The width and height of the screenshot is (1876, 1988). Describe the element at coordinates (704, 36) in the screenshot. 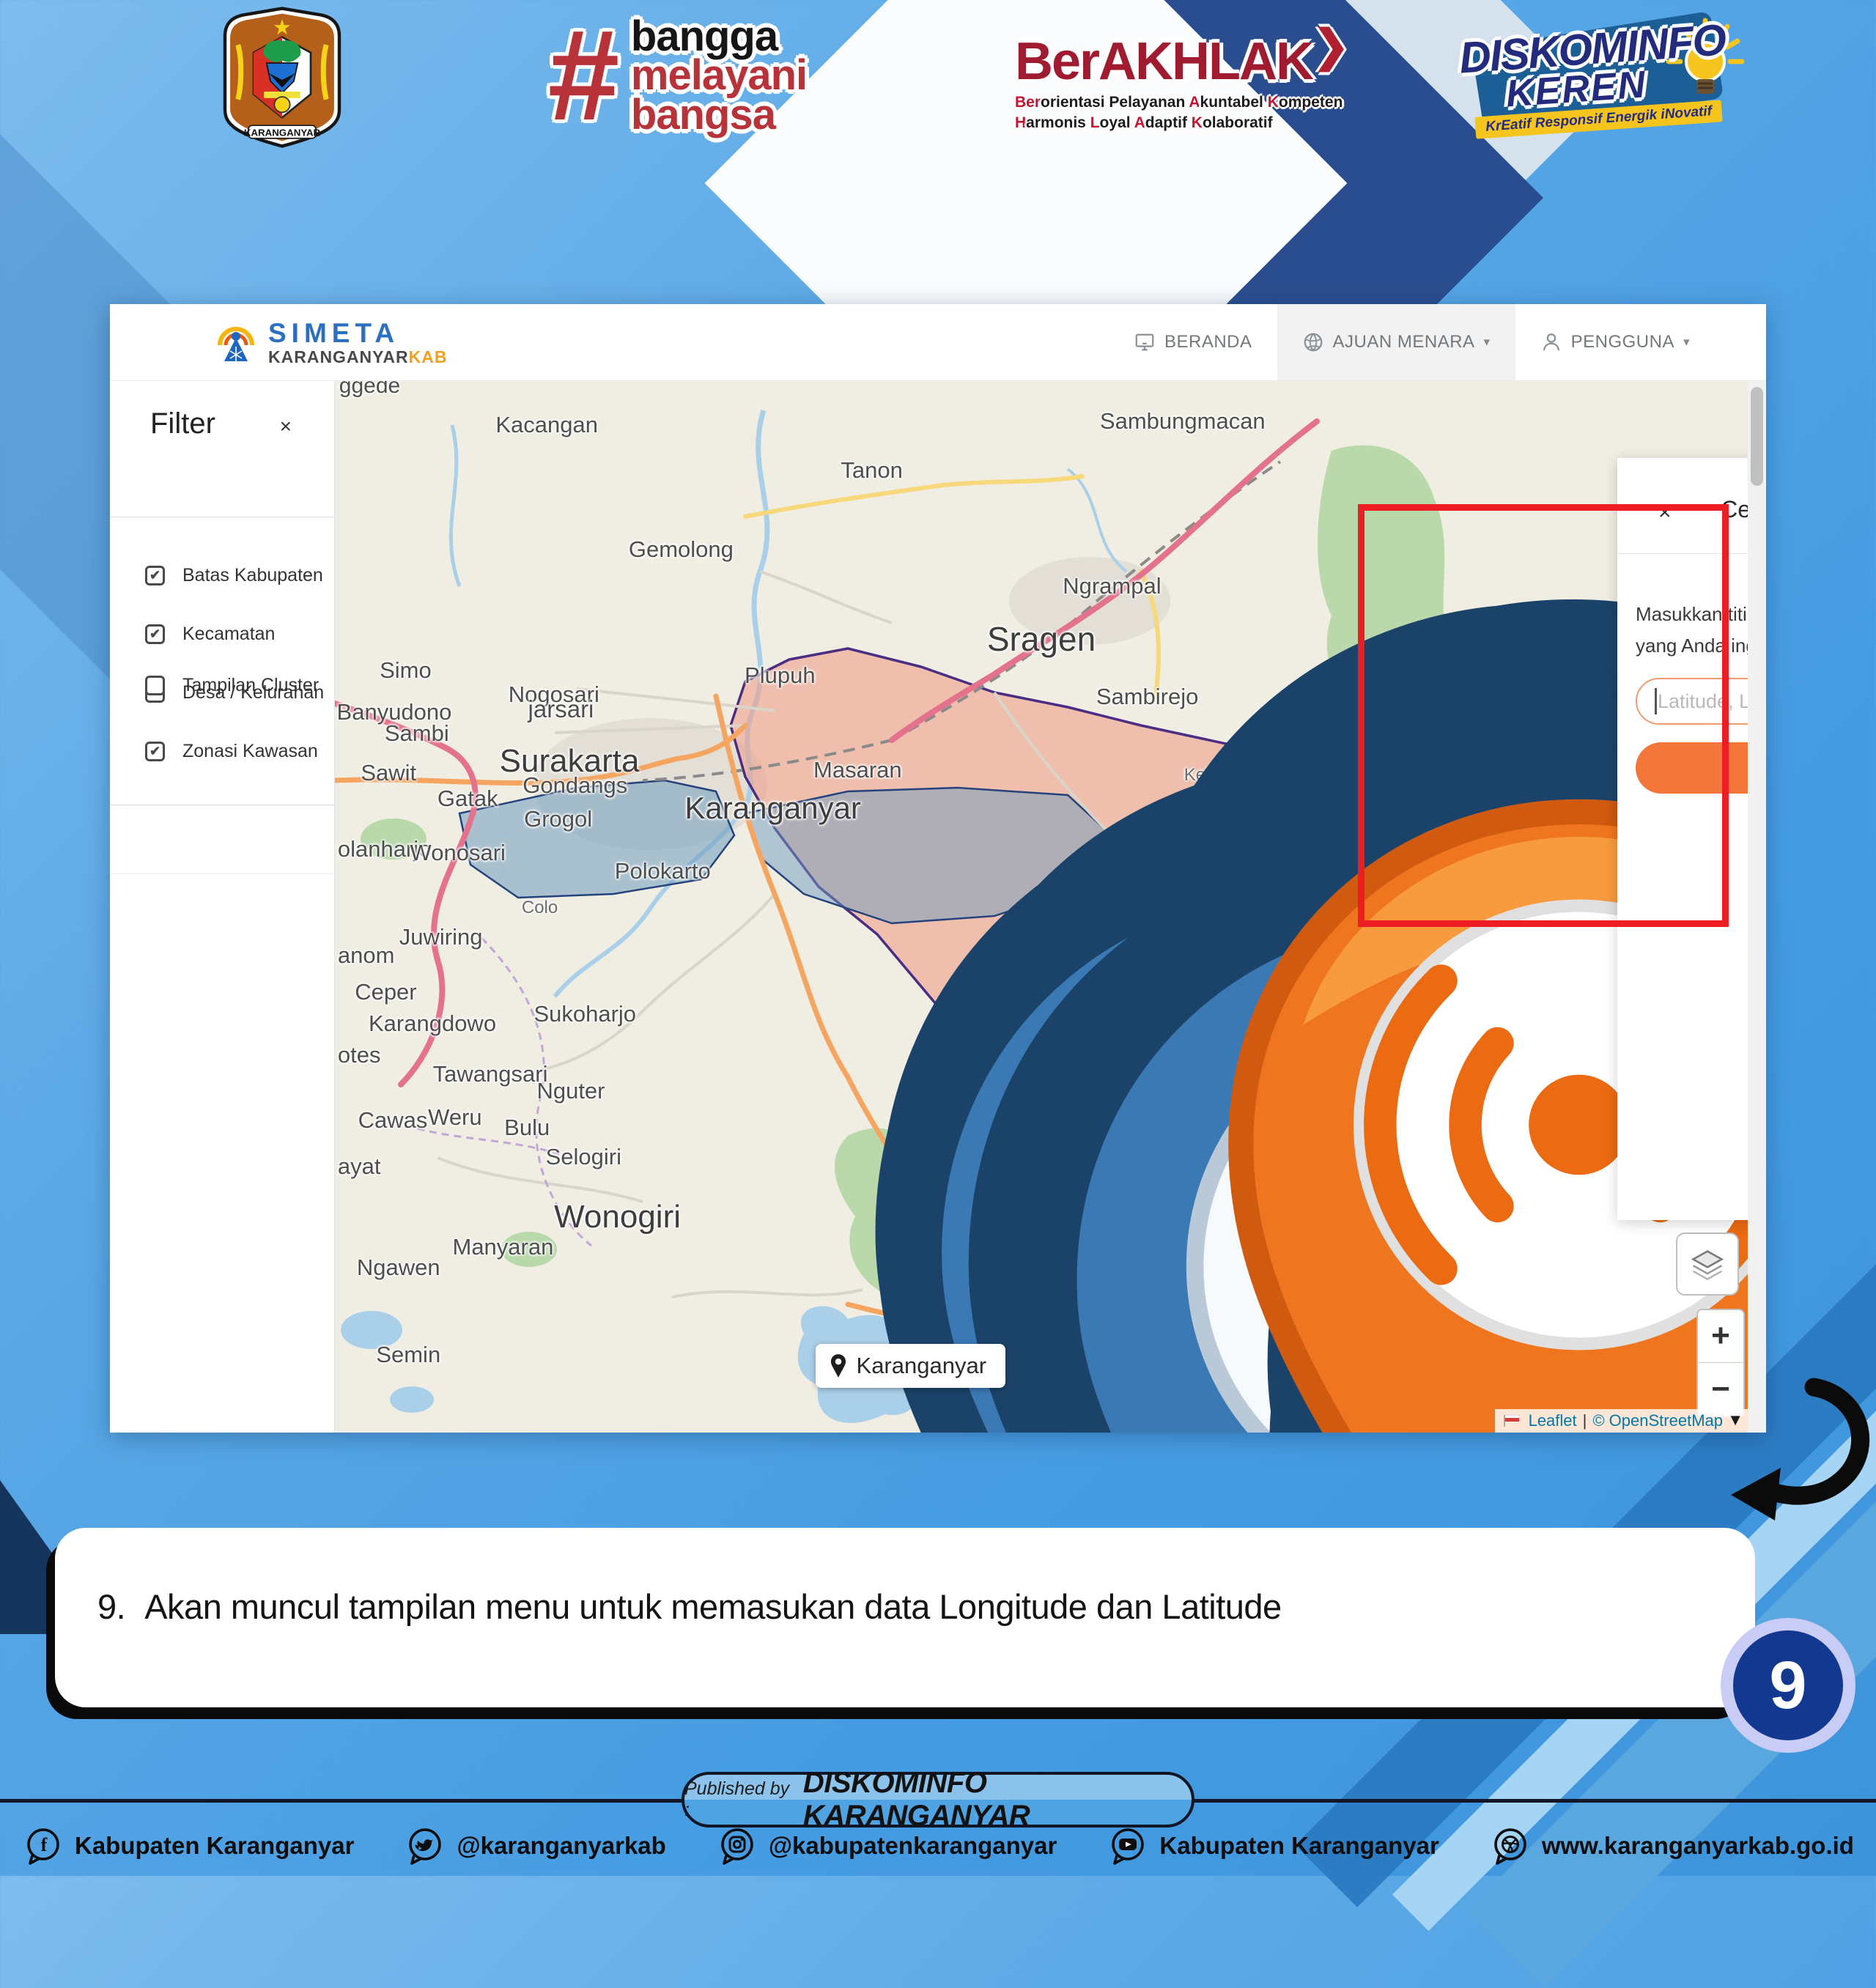

I see `hashtag-line1: bangga` at that location.